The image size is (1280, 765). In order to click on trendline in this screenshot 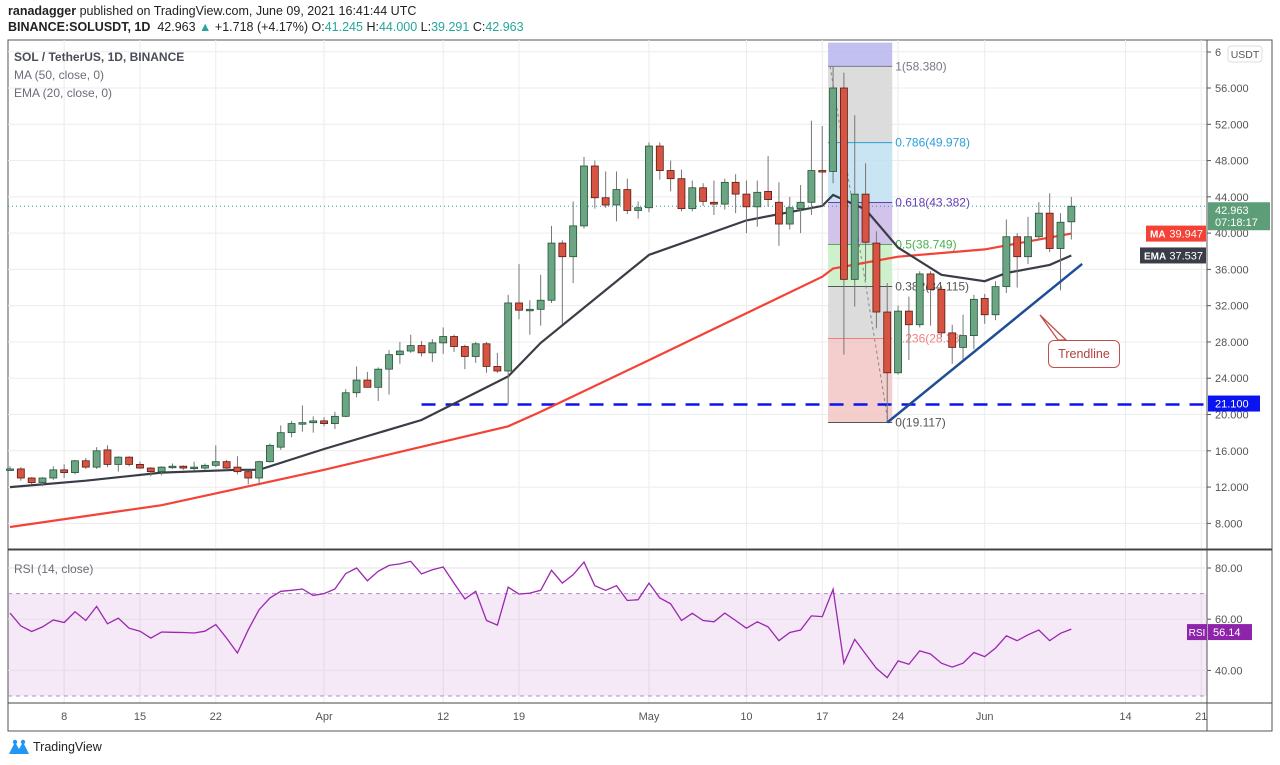, I will do `click(984, 343)`.